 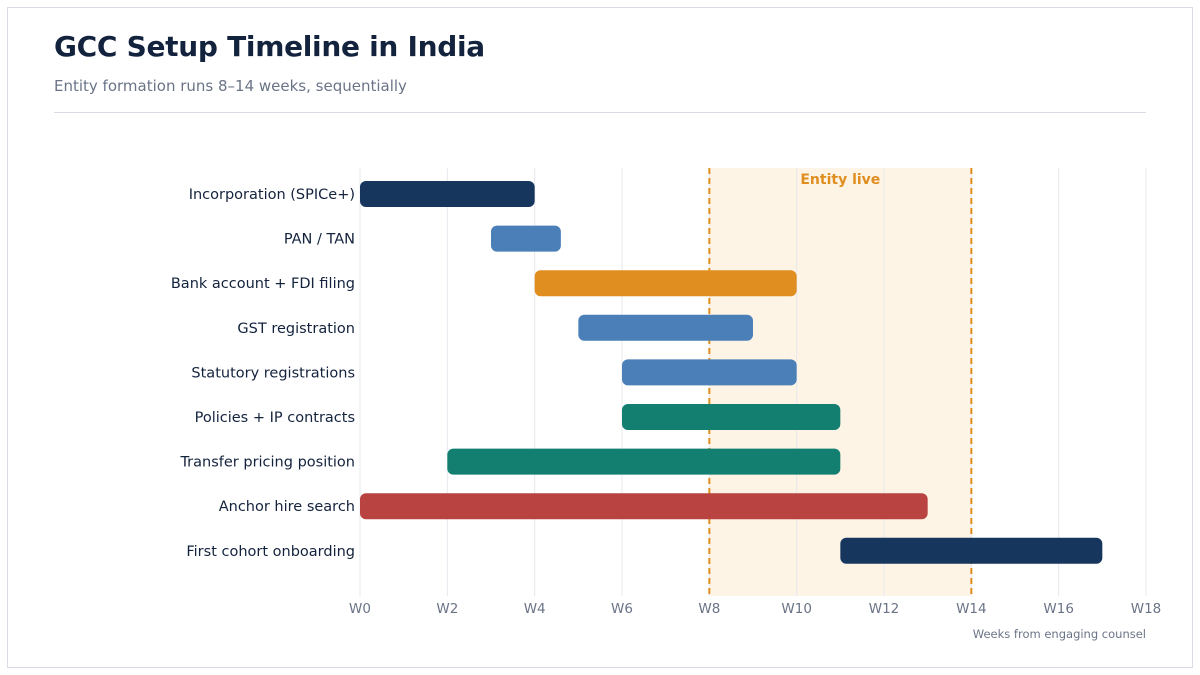 I want to click on x-tick-w12: W12, so click(x=884, y=609).